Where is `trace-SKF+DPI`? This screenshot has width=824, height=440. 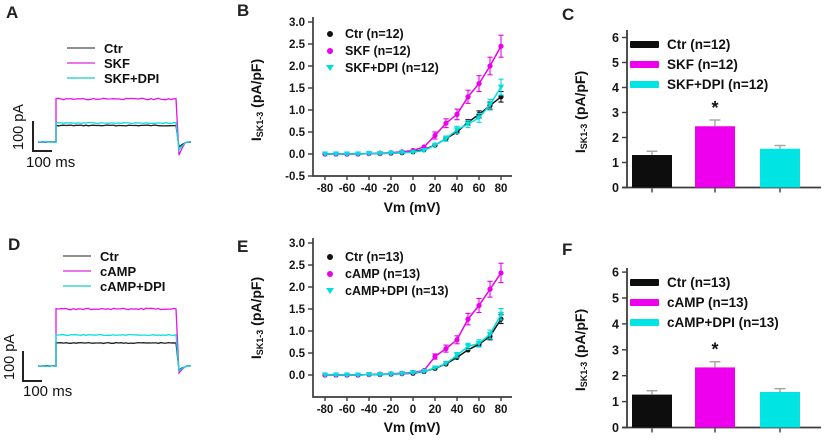
trace-SKF+DPI is located at coordinates (114, 136).